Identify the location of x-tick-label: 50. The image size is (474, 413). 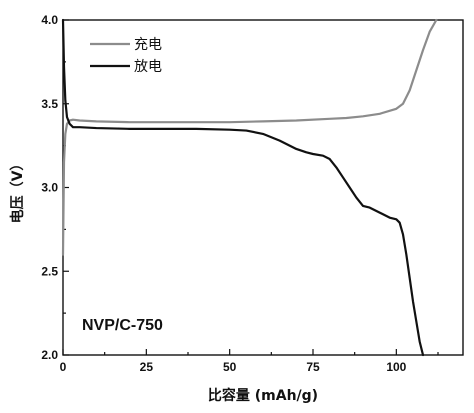
(230, 367).